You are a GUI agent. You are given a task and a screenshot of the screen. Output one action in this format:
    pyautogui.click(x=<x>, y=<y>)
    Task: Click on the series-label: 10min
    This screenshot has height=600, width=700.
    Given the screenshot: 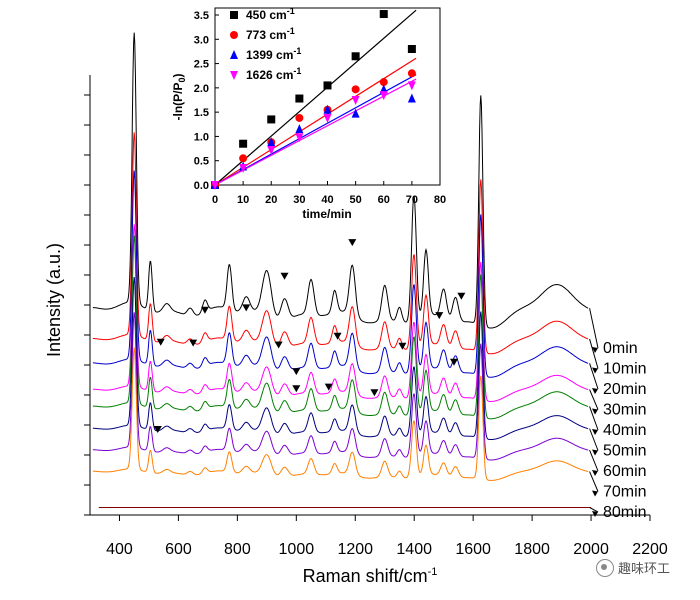 What is the action you would take?
    pyautogui.click(x=625, y=369)
    